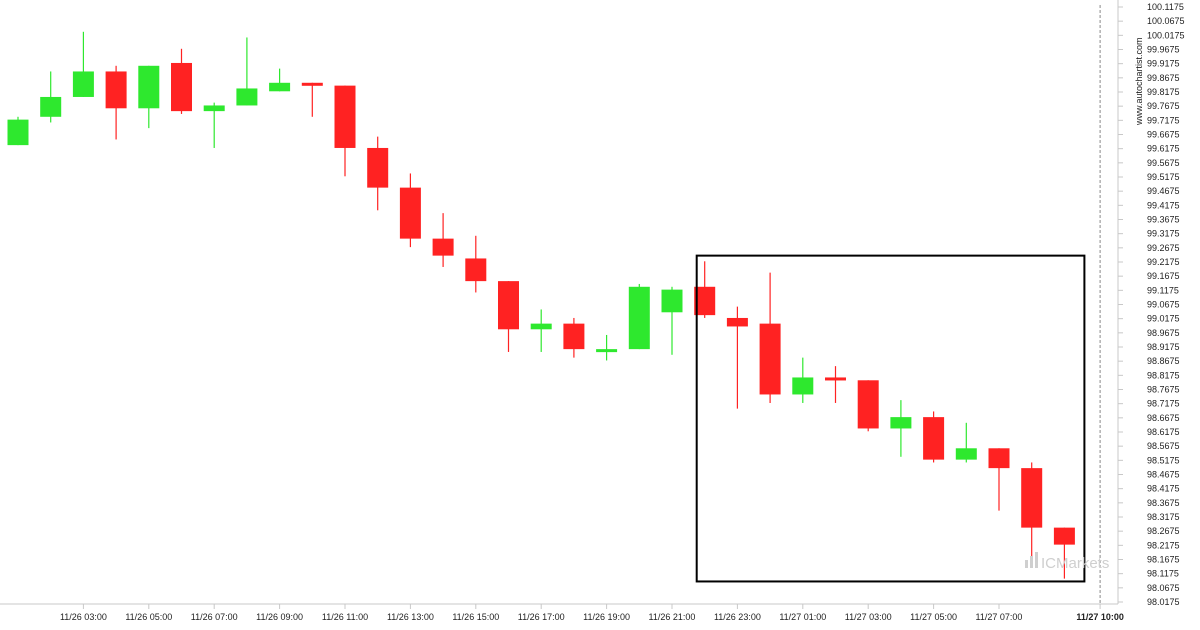 This screenshot has height=630, width=1200. Describe the element at coordinates (541, 617) in the screenshot. I see `x-tick-label: 11/26 17:00` at that location.